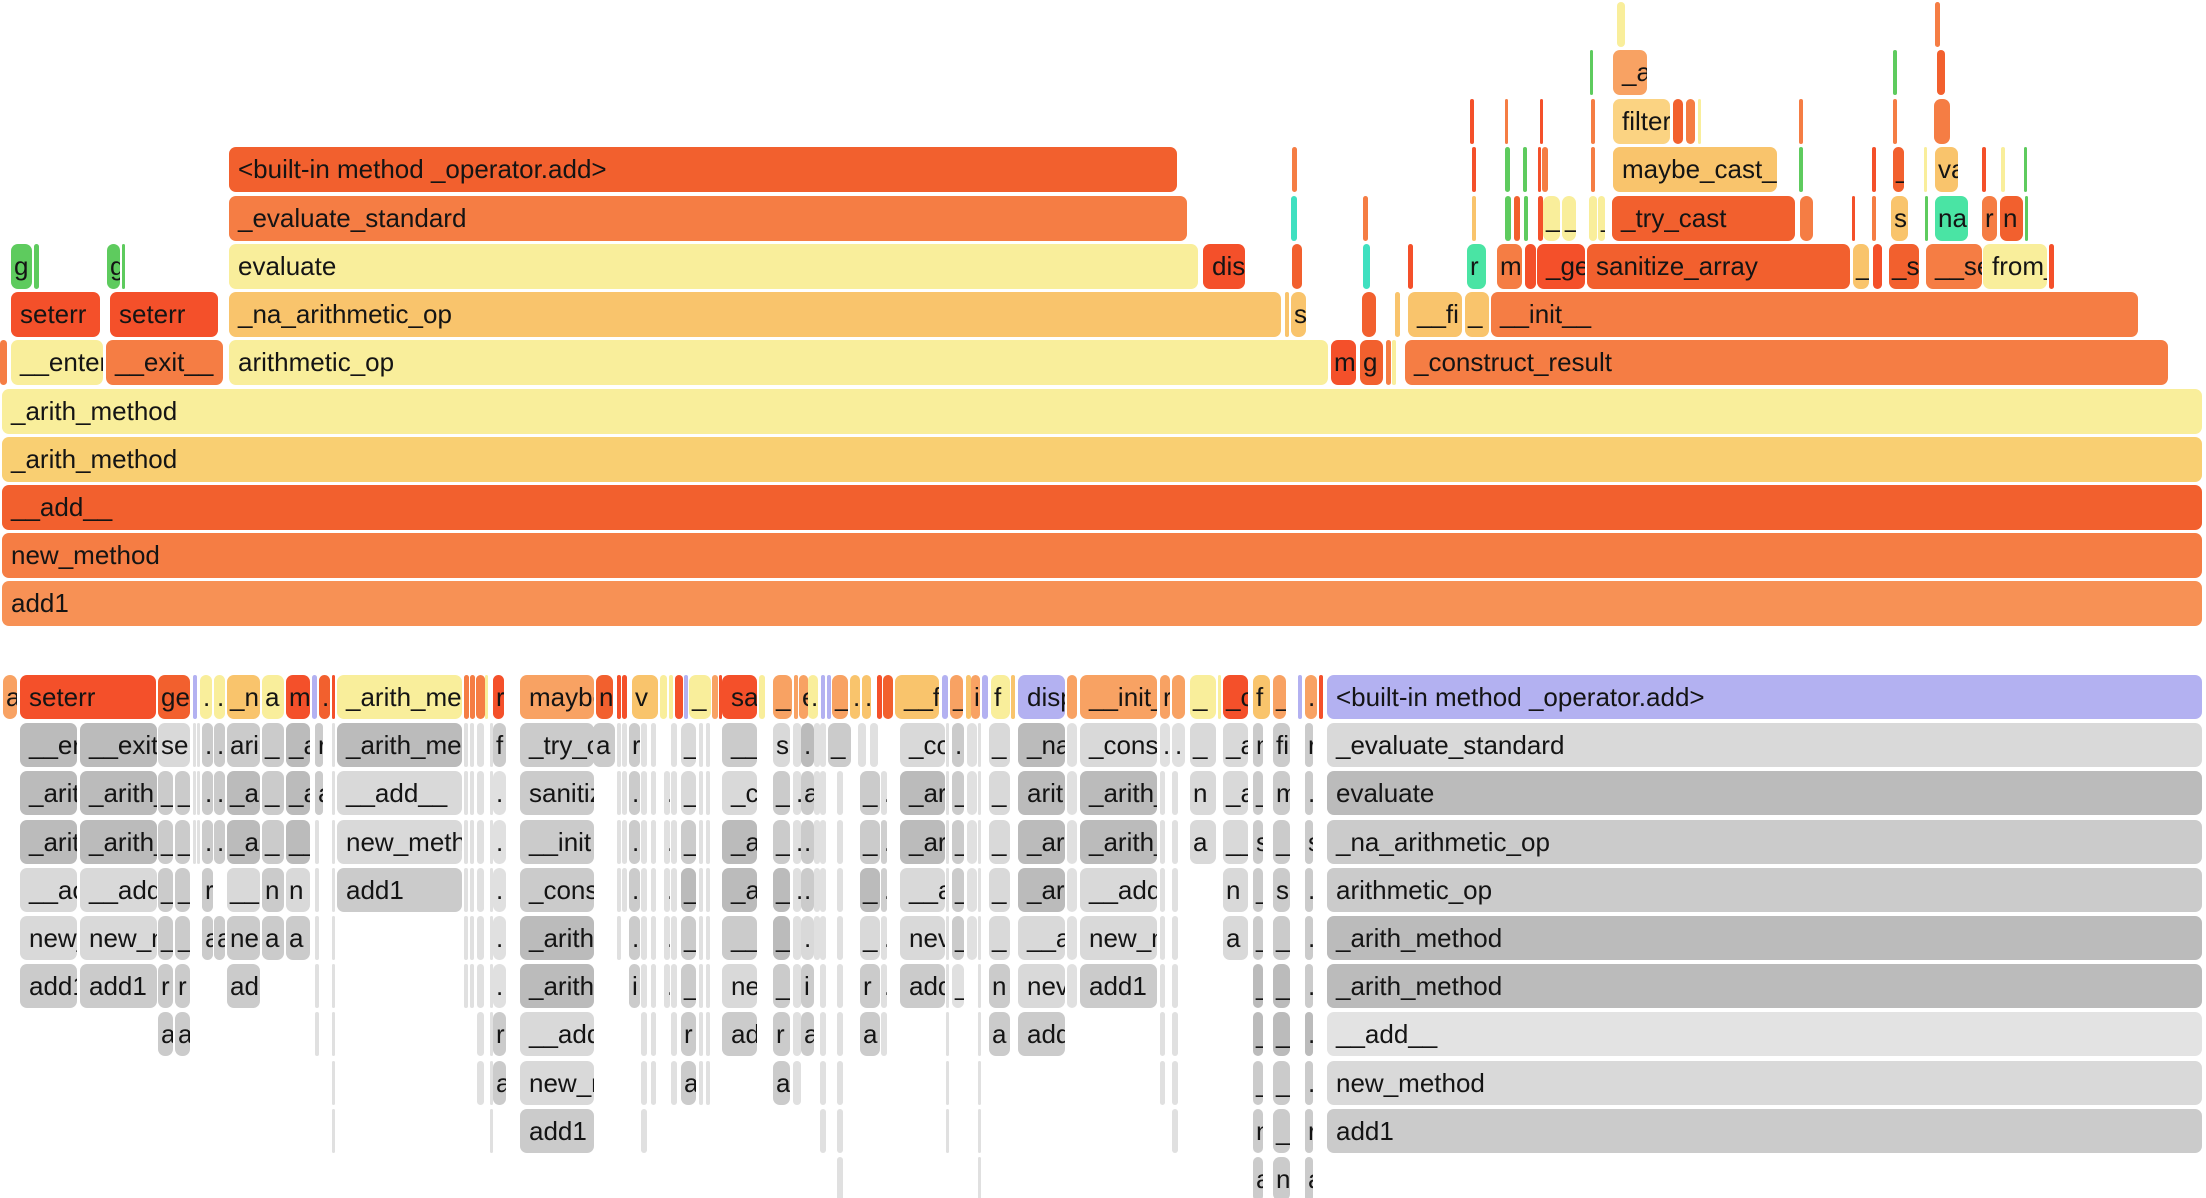 Image resolution: width=2206 pixels, height=1198 pixels. What do you see at coordinates (1899, 218) in the screenshot?
I see `frame-s: s` at bounding box center [1899, 218].